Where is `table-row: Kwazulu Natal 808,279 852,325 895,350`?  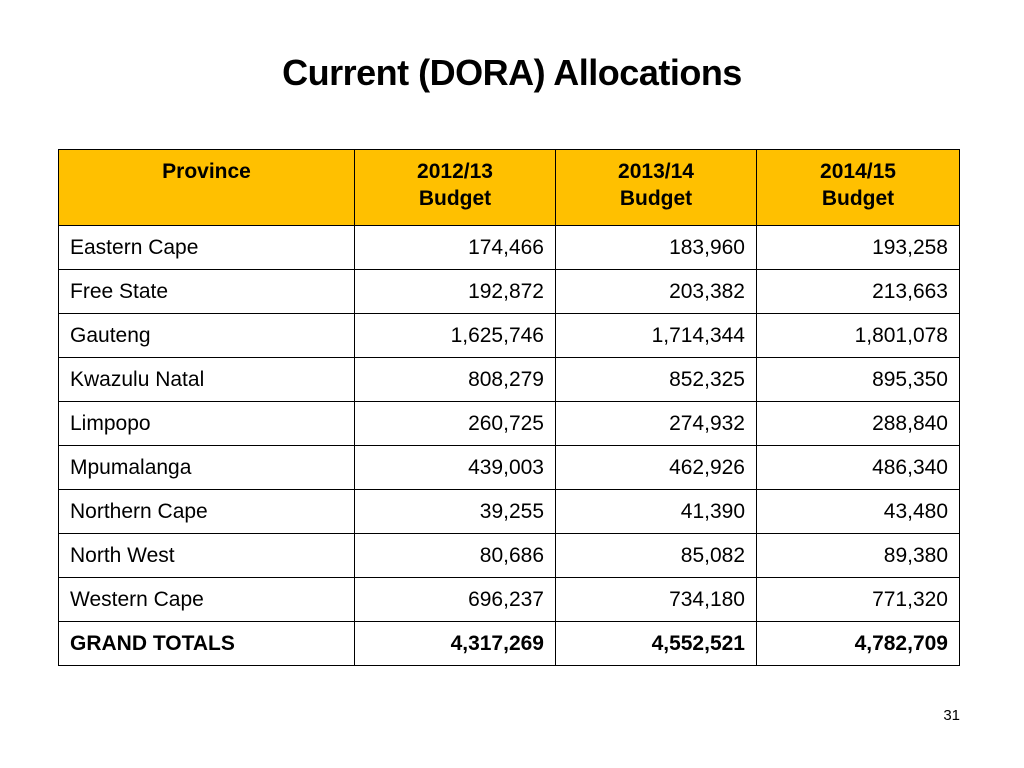 table-row: Kwazulu Natal 808,279 852,325 895,350 is located at coordinates (509, 379).